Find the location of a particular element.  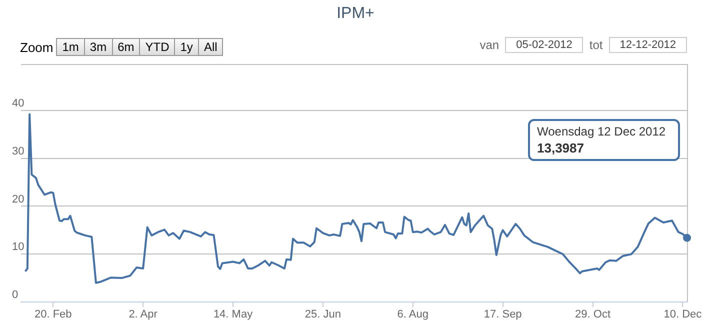

text: 12-12-2012 is located at coordinates (647, 45).